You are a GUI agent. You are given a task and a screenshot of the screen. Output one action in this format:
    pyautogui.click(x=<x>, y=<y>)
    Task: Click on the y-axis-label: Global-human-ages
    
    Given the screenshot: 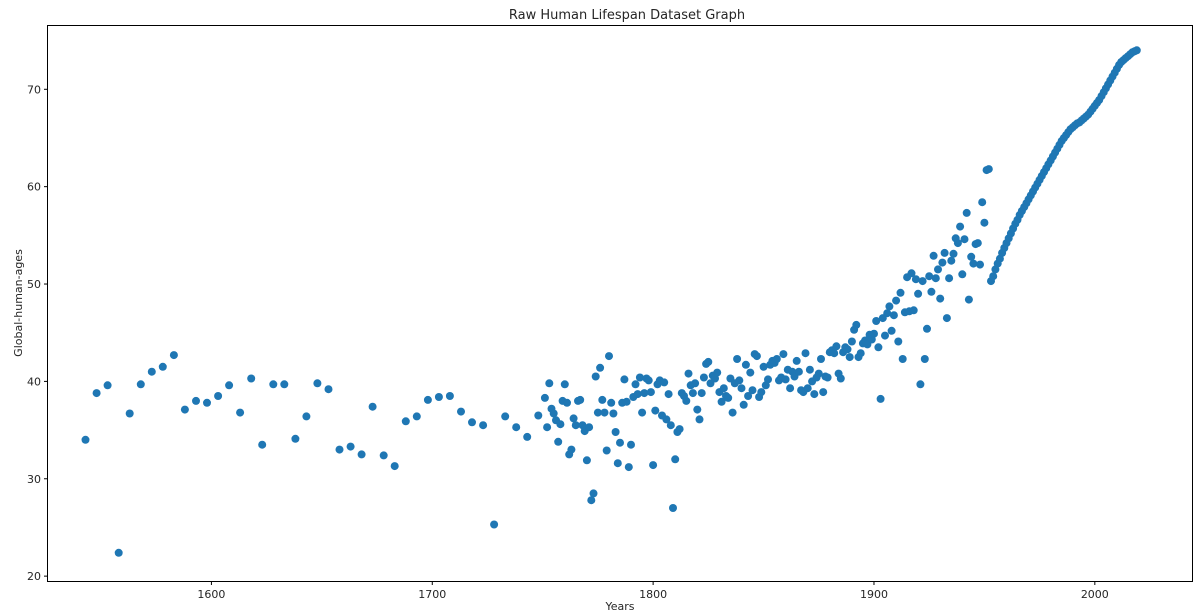 What is the action you would take?
    pyautogui.click(x=18, y=303)
    